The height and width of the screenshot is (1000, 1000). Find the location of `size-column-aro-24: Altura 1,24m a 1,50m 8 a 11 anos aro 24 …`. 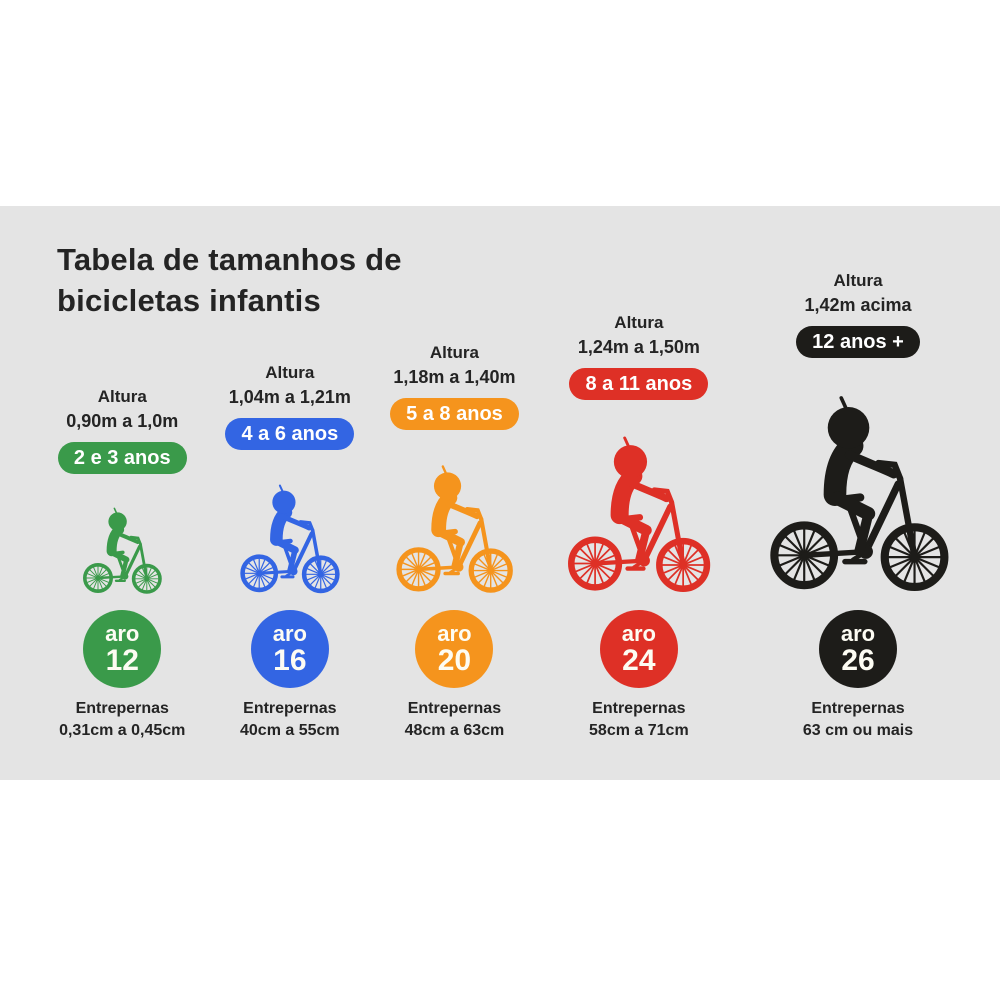

size-column-aro-24: Altura 1,24m a 1,50m 8 a 11 anos aro 24 … is located at coordinates (639, 527).